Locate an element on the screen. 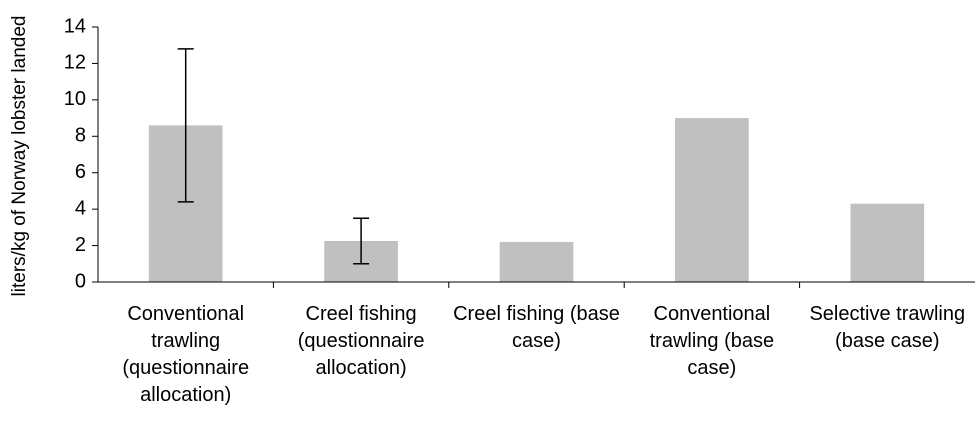  x-tick-label: Creel fishing (questionnaire allocation) is located at coordinates (361, 341).